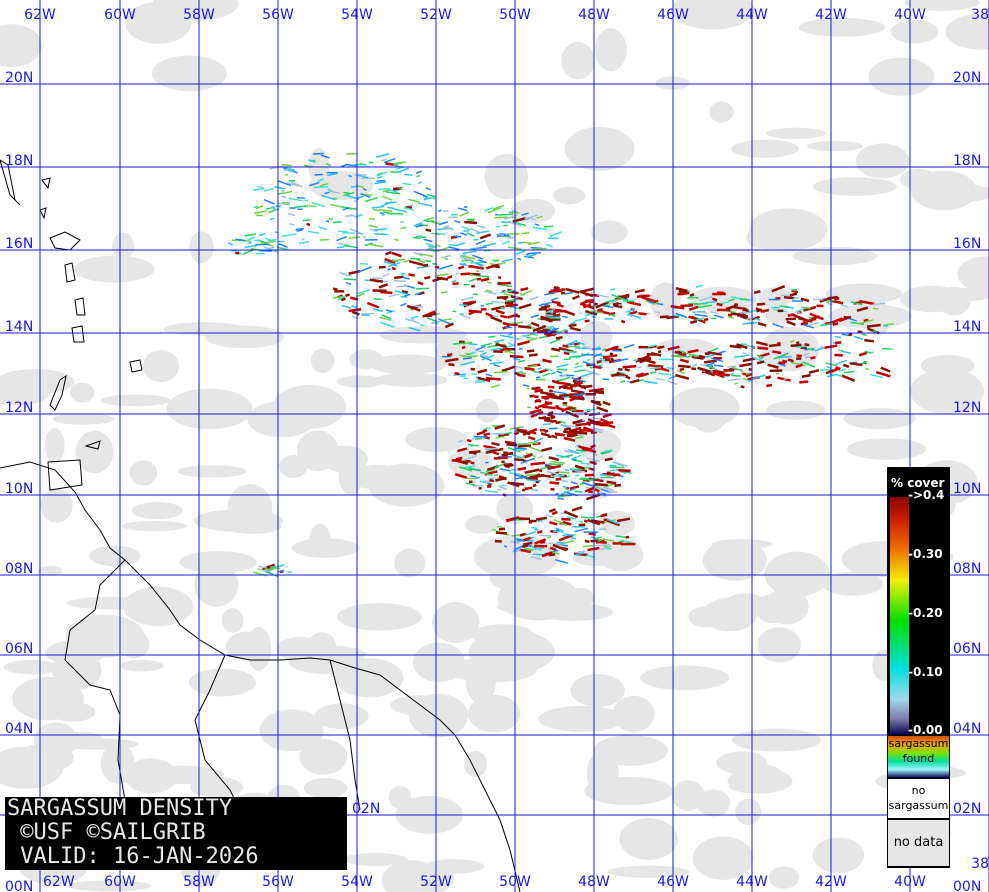 This screenshot has width=989, height=892. Describe the element at coordinates (752, 882) in the screenshot. I see `longitude-label-bottom: 44W` at that location.